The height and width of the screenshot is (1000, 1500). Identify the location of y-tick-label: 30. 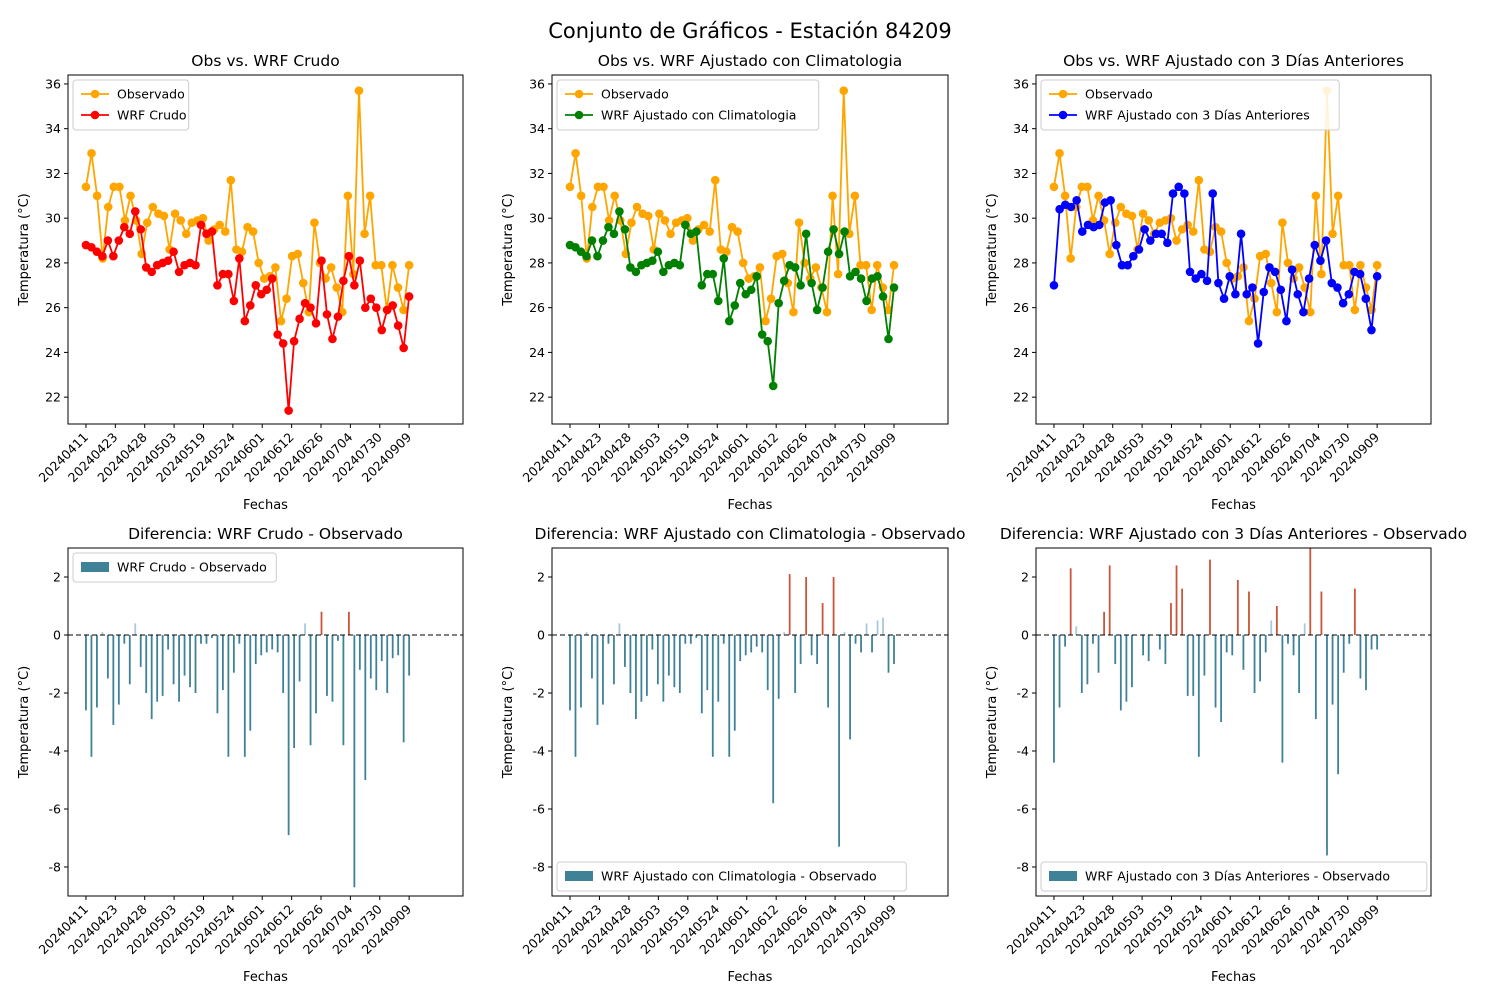
(1021, 218).